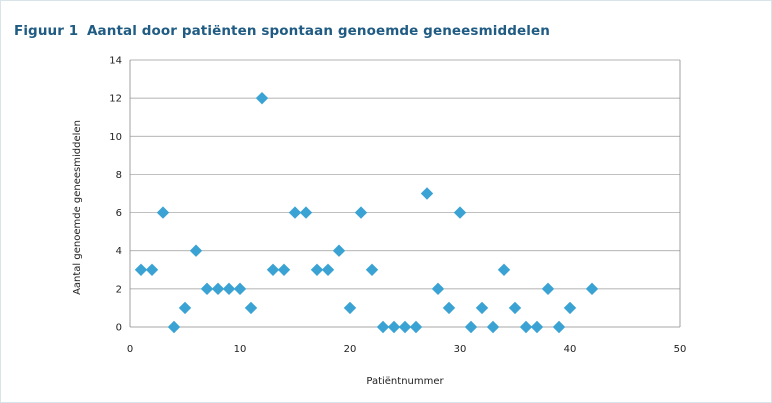 This screenshot has height=403, width=772. Describe the element at coordinates (115, 61) in the screenshot. I see `y-tick-label: 14` at that location.